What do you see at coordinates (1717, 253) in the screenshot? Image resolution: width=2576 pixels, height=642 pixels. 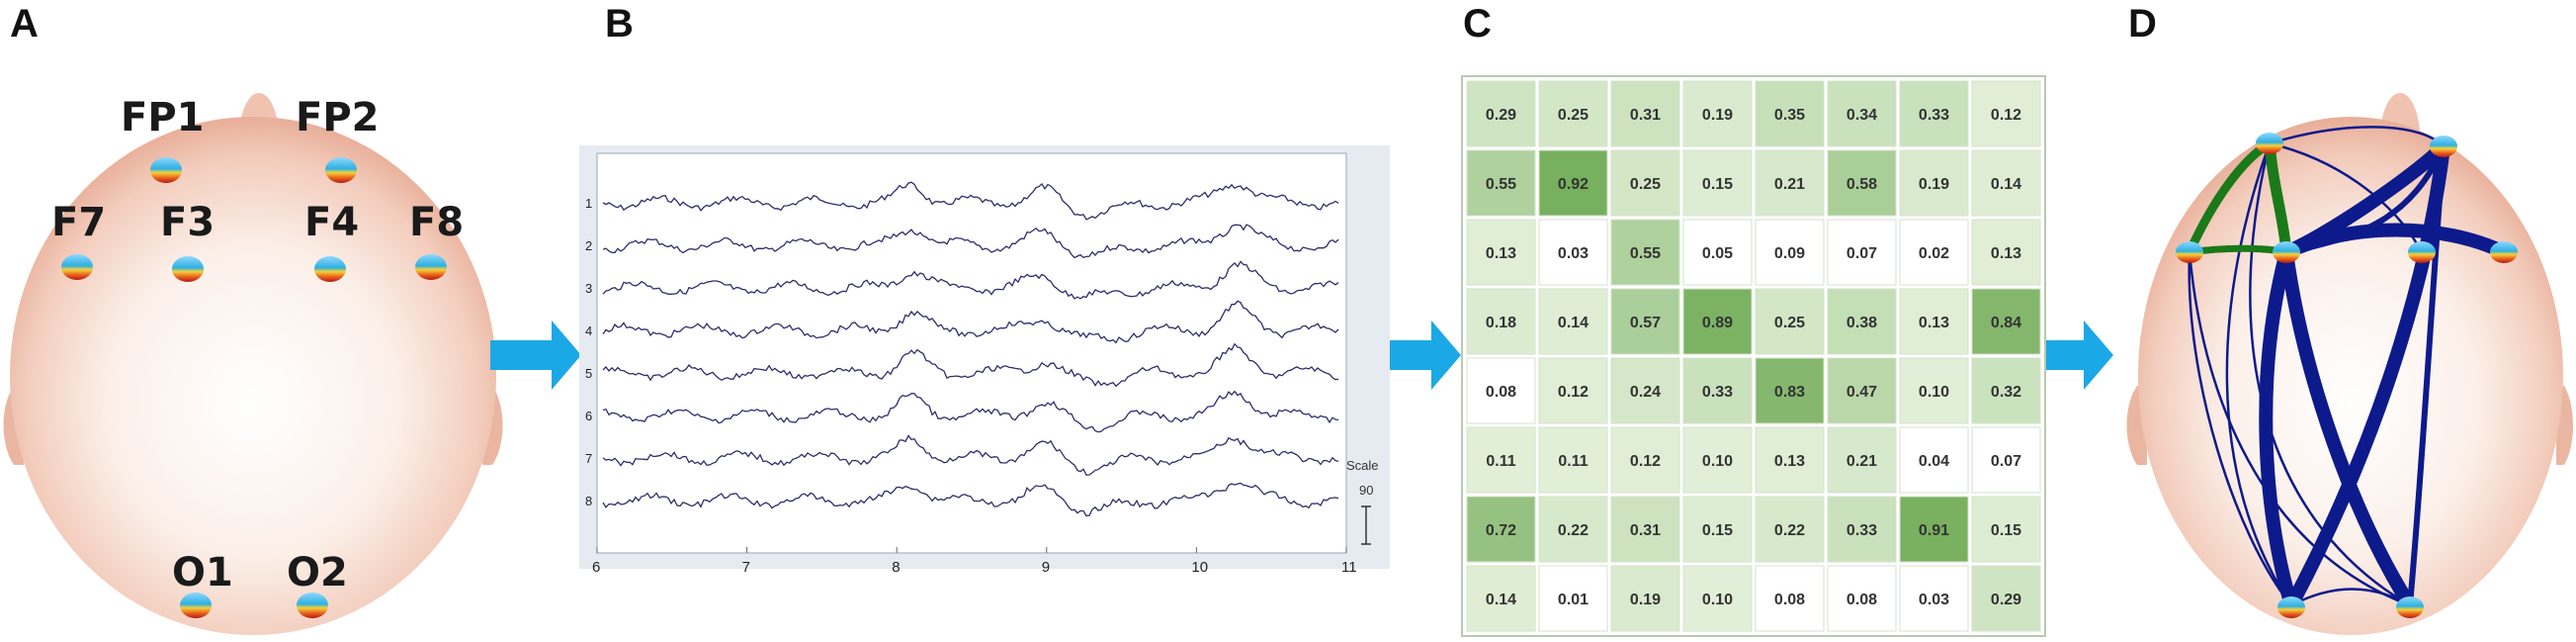 I see `matrix-cell-value: 0.05` at bounding box center [1717, 253].